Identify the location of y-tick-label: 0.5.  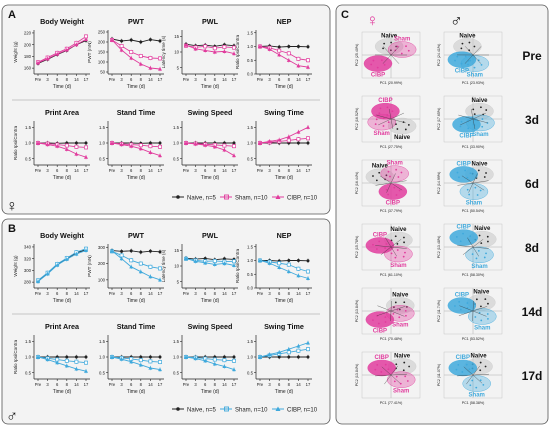
(250, 60).